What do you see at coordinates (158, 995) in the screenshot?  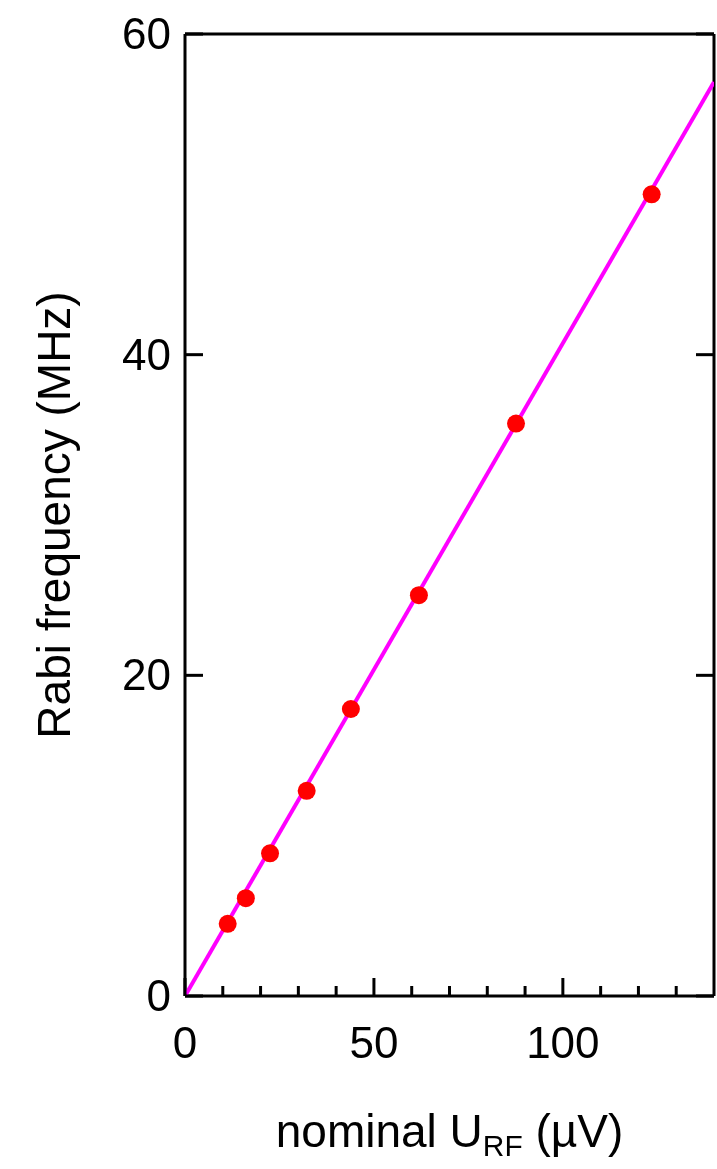 I see `y-tick-label: 0` at bounding box center [158, 995].